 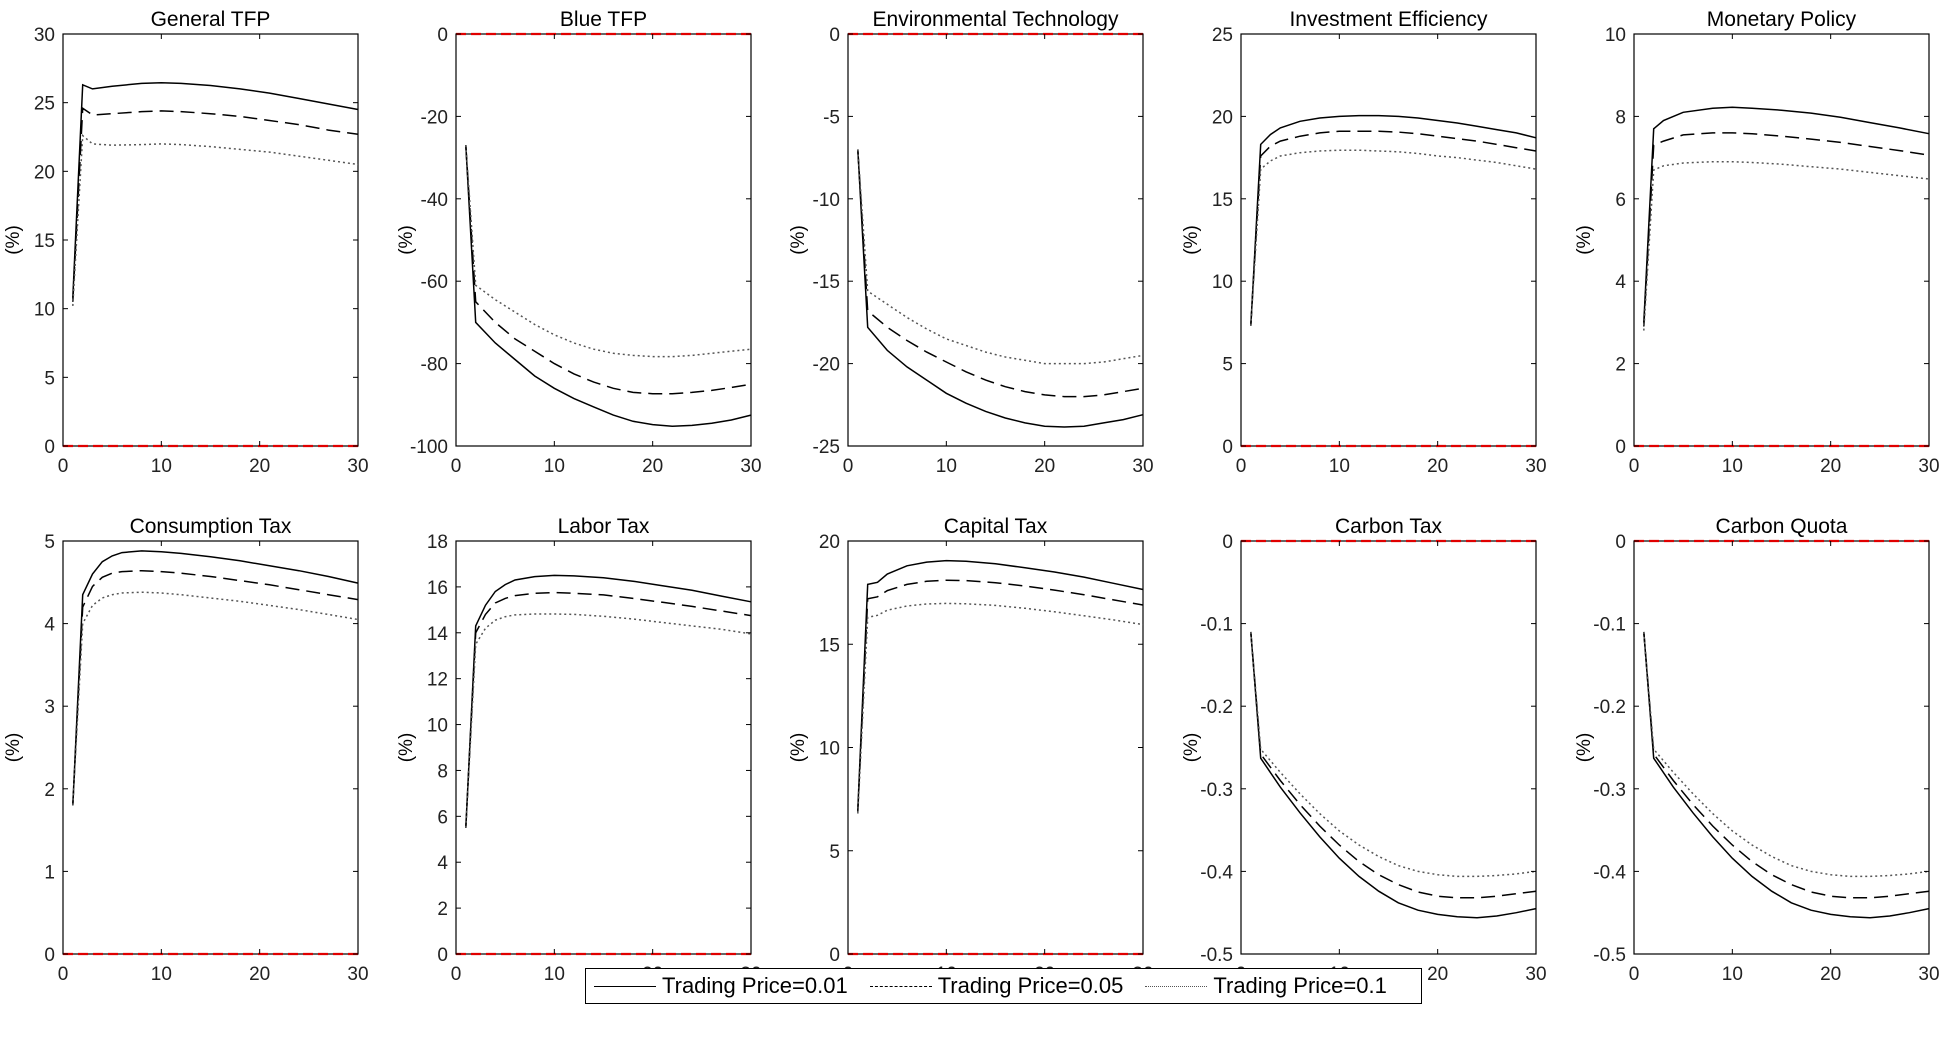 What do you see at coordinates (996, 986) in the screenshot?
I see `legend-item-dashed: Trading Price=0.05` at bounding box center [996, 986].